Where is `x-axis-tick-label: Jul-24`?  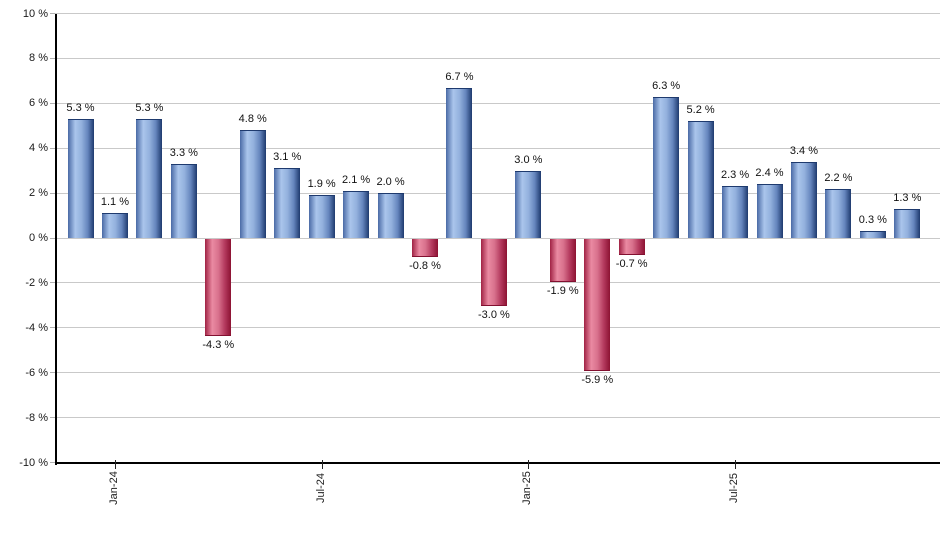
x-axis-tick-label: Jul-24 is located at coordinates (320, 487).